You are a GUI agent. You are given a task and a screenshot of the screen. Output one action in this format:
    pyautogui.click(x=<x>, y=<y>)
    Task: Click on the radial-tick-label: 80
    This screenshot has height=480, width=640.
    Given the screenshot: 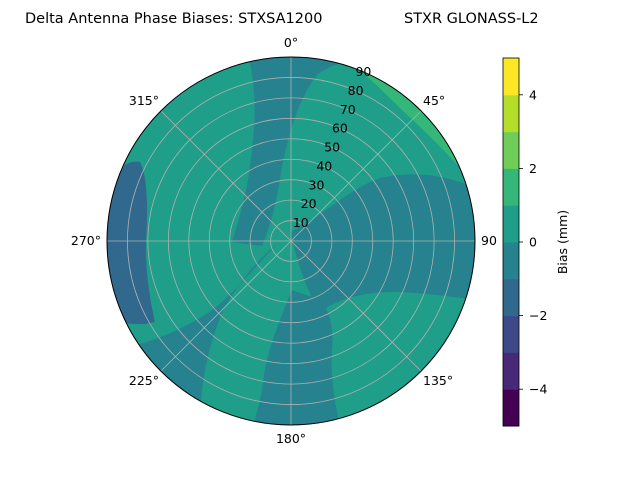 What is the action you would take?
    pyautogui.click(x=356, y=90)
    